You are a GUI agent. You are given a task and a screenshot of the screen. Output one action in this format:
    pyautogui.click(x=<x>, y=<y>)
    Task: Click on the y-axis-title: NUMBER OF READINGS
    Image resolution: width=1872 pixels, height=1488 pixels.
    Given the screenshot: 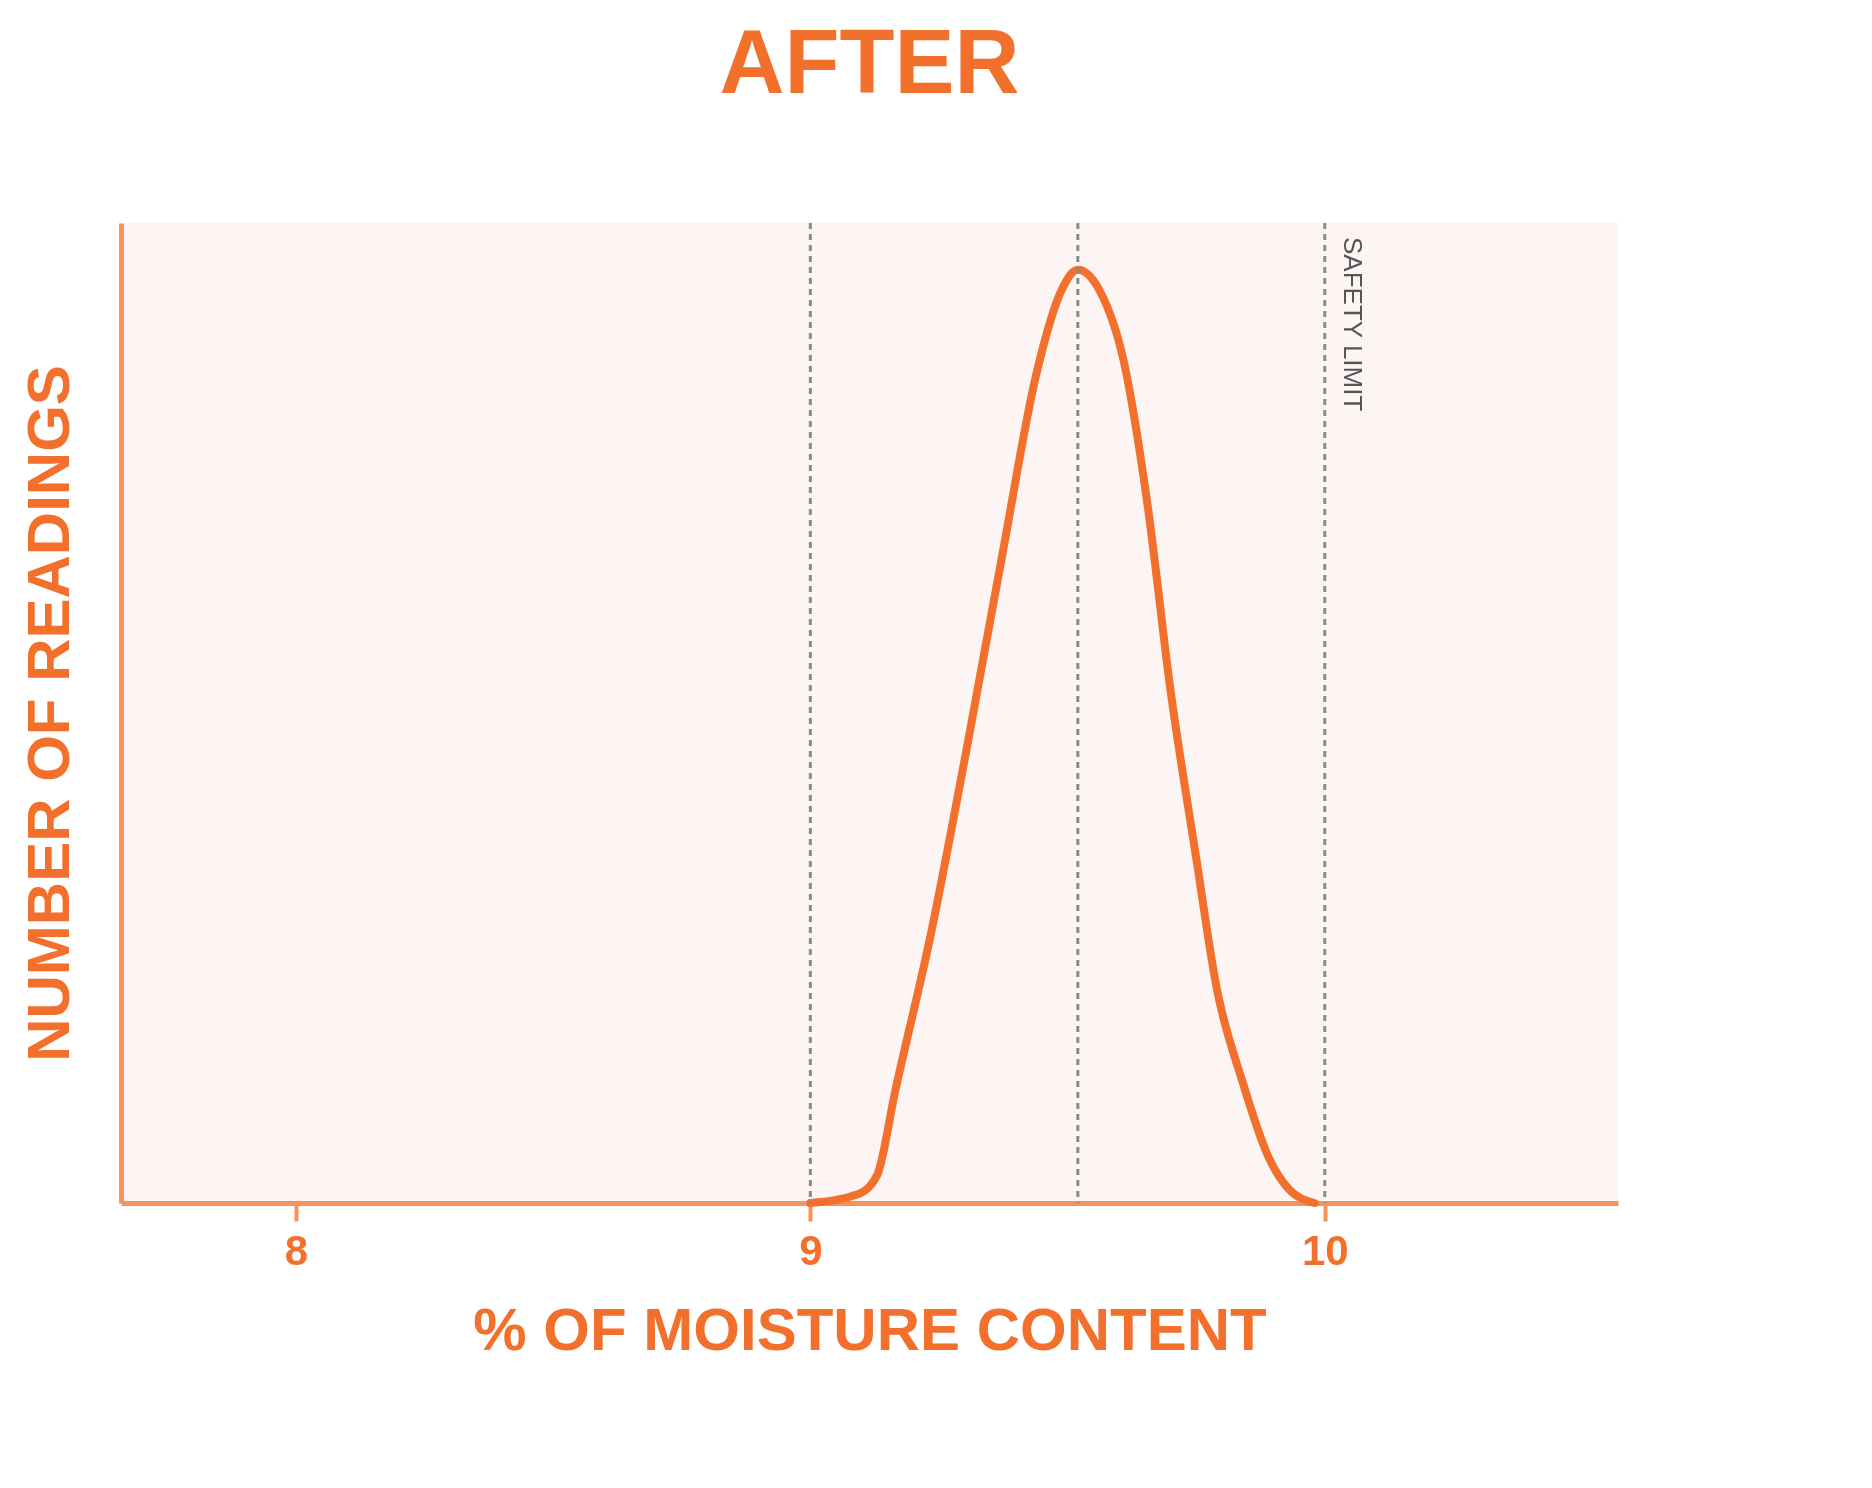 What is the action you would take?
    pyautogui.click(x=48, y=713)
    